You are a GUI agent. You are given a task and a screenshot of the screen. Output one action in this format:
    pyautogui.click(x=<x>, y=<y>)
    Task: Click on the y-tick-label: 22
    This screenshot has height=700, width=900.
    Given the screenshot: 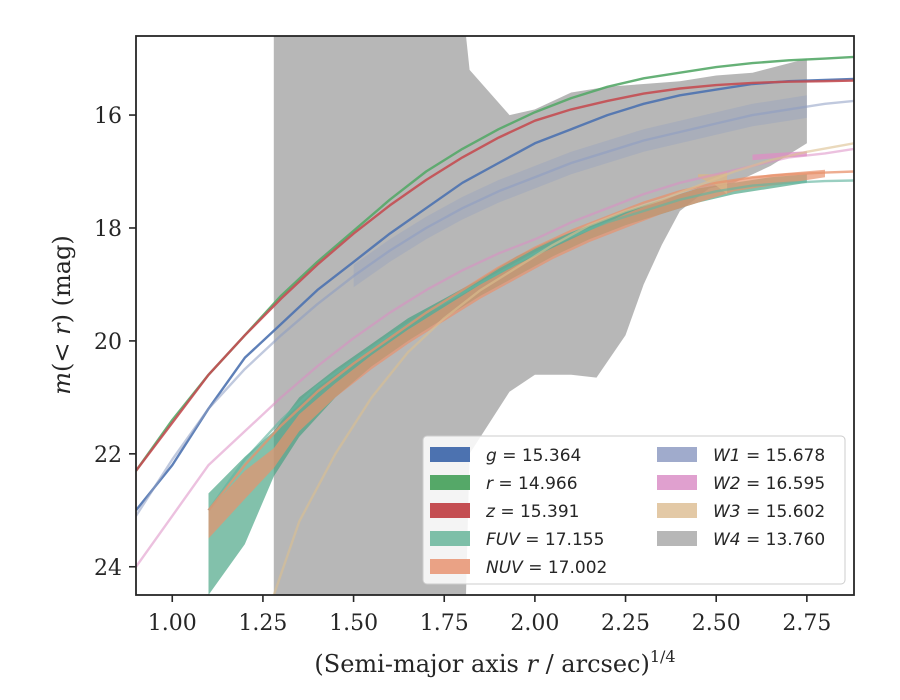 What is the action you would take?
    pyautogui.click(x=108, y=455)
    